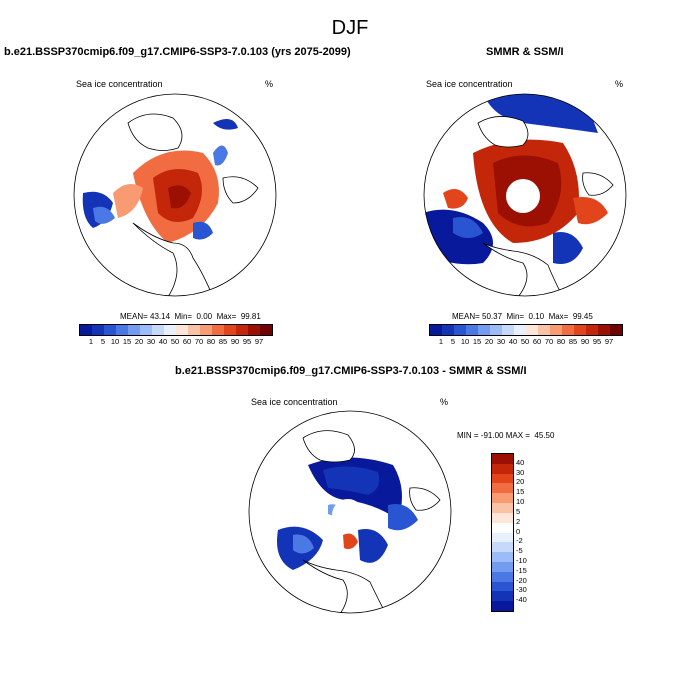 The image size is (700, 700). What do you see at coordinates (453, 341) in the screenshot?
I see `obs-colorbar-label: 5` at bounding box center [453, 341].